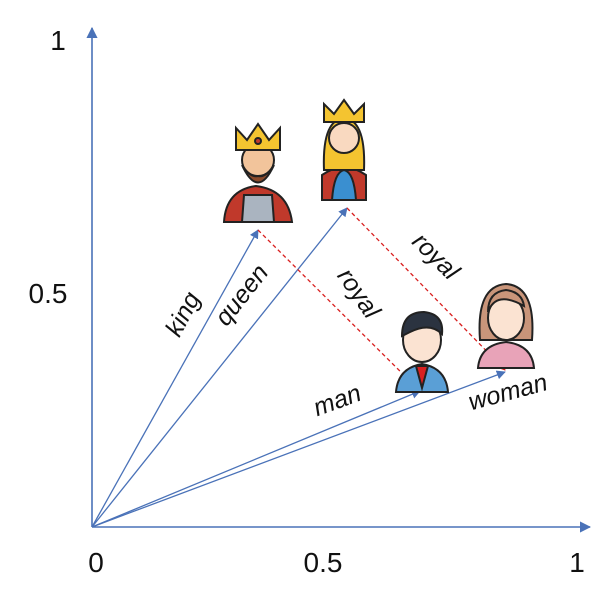  I want to click on y-tick-label: 0.5, so click(48, 293).